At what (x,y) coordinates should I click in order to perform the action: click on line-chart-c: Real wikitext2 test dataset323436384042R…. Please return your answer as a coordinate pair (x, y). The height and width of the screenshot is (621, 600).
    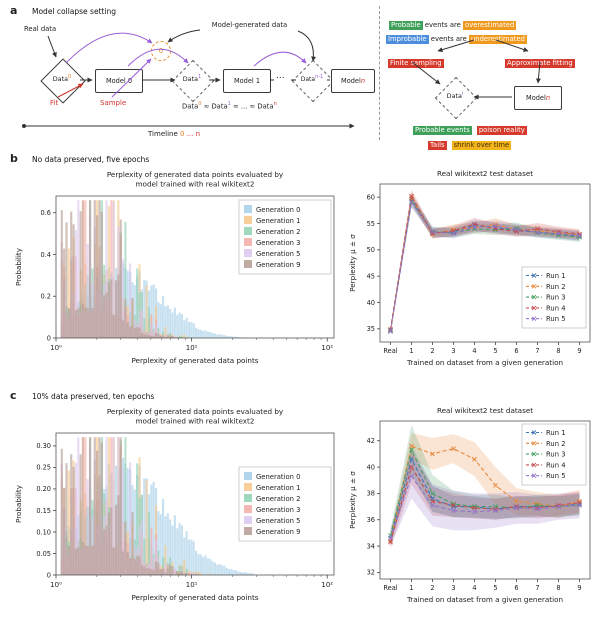
    Looking at the image, I should click on (469, 505).